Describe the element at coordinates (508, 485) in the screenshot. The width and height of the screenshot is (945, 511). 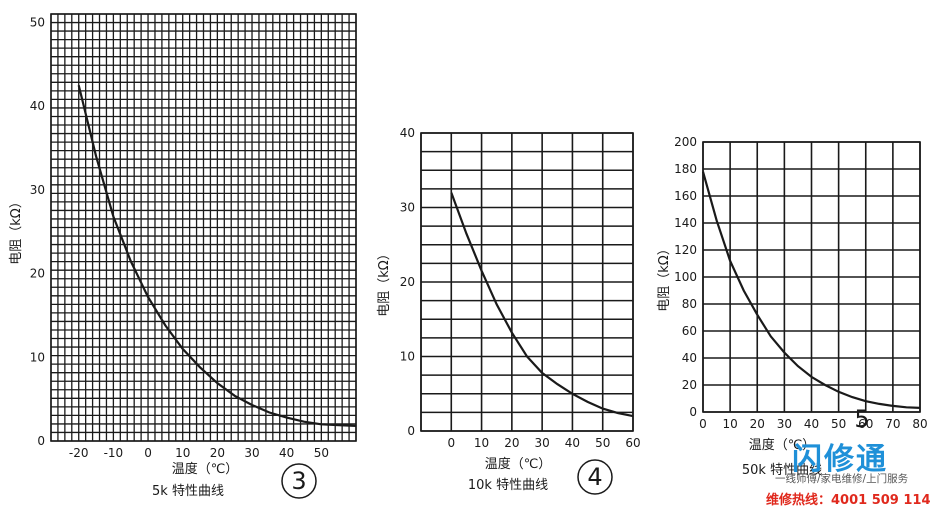
I see `chart-caption: 10k 特性曲线` at that location.